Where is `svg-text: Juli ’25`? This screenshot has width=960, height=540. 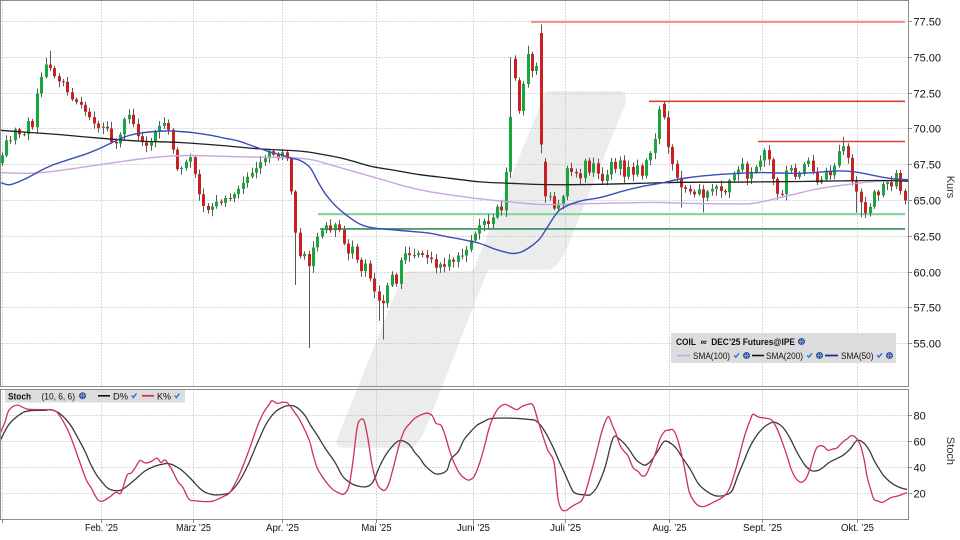
svg-text: Juli ’25 is located at coordinates (565, 528).